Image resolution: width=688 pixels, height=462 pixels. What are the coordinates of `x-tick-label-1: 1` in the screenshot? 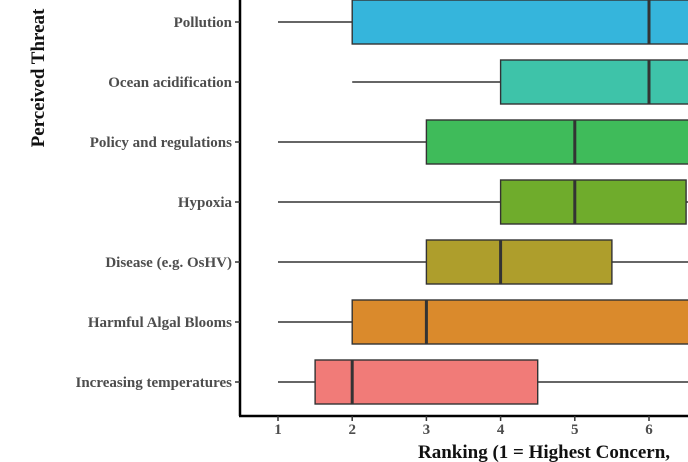 It's located at (278, 430).